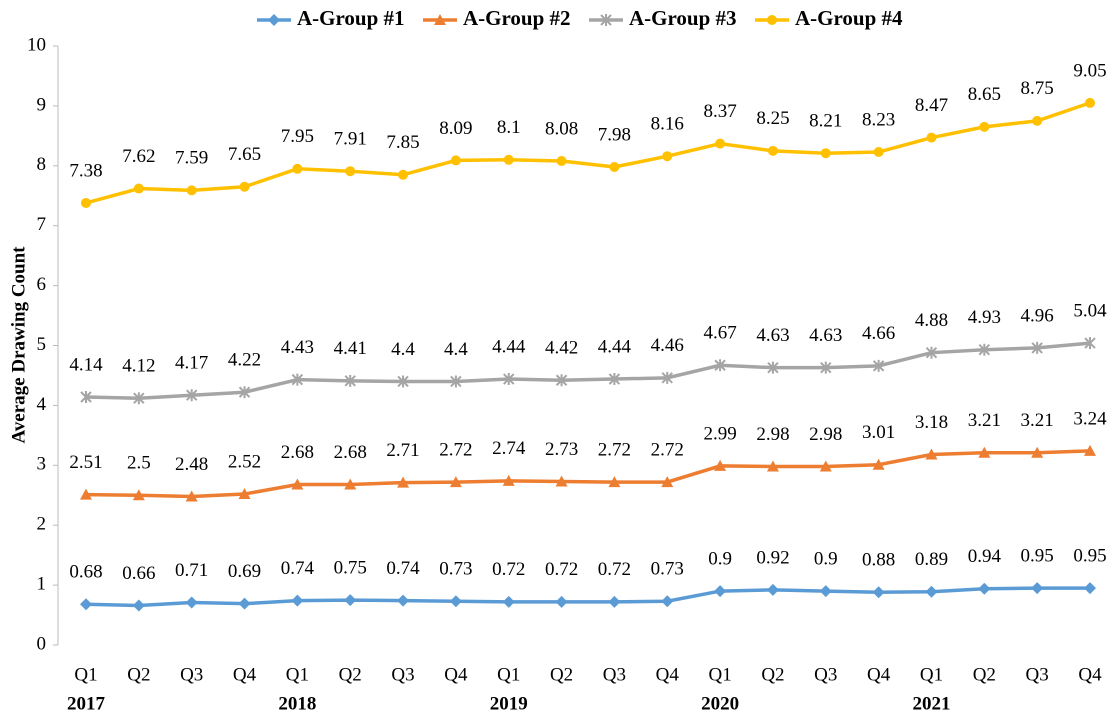 The height and width of the screenshot is (718, 1119). I want to click on y-tick-label: 10, so click(36, 44).